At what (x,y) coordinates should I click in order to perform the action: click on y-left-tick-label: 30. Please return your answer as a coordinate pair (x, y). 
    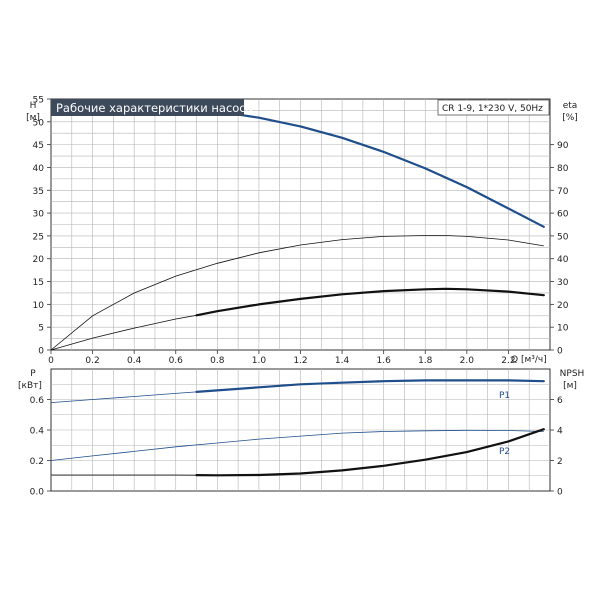
    Looking at the image, I should click on (39, 215).